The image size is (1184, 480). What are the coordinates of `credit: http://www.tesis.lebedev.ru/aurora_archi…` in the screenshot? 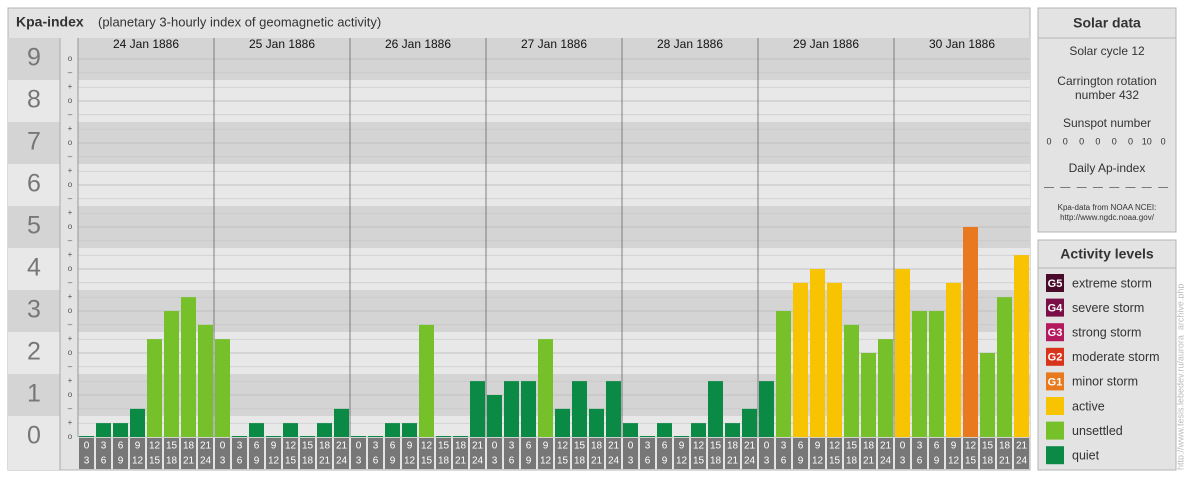 It's located at (1179, 377).